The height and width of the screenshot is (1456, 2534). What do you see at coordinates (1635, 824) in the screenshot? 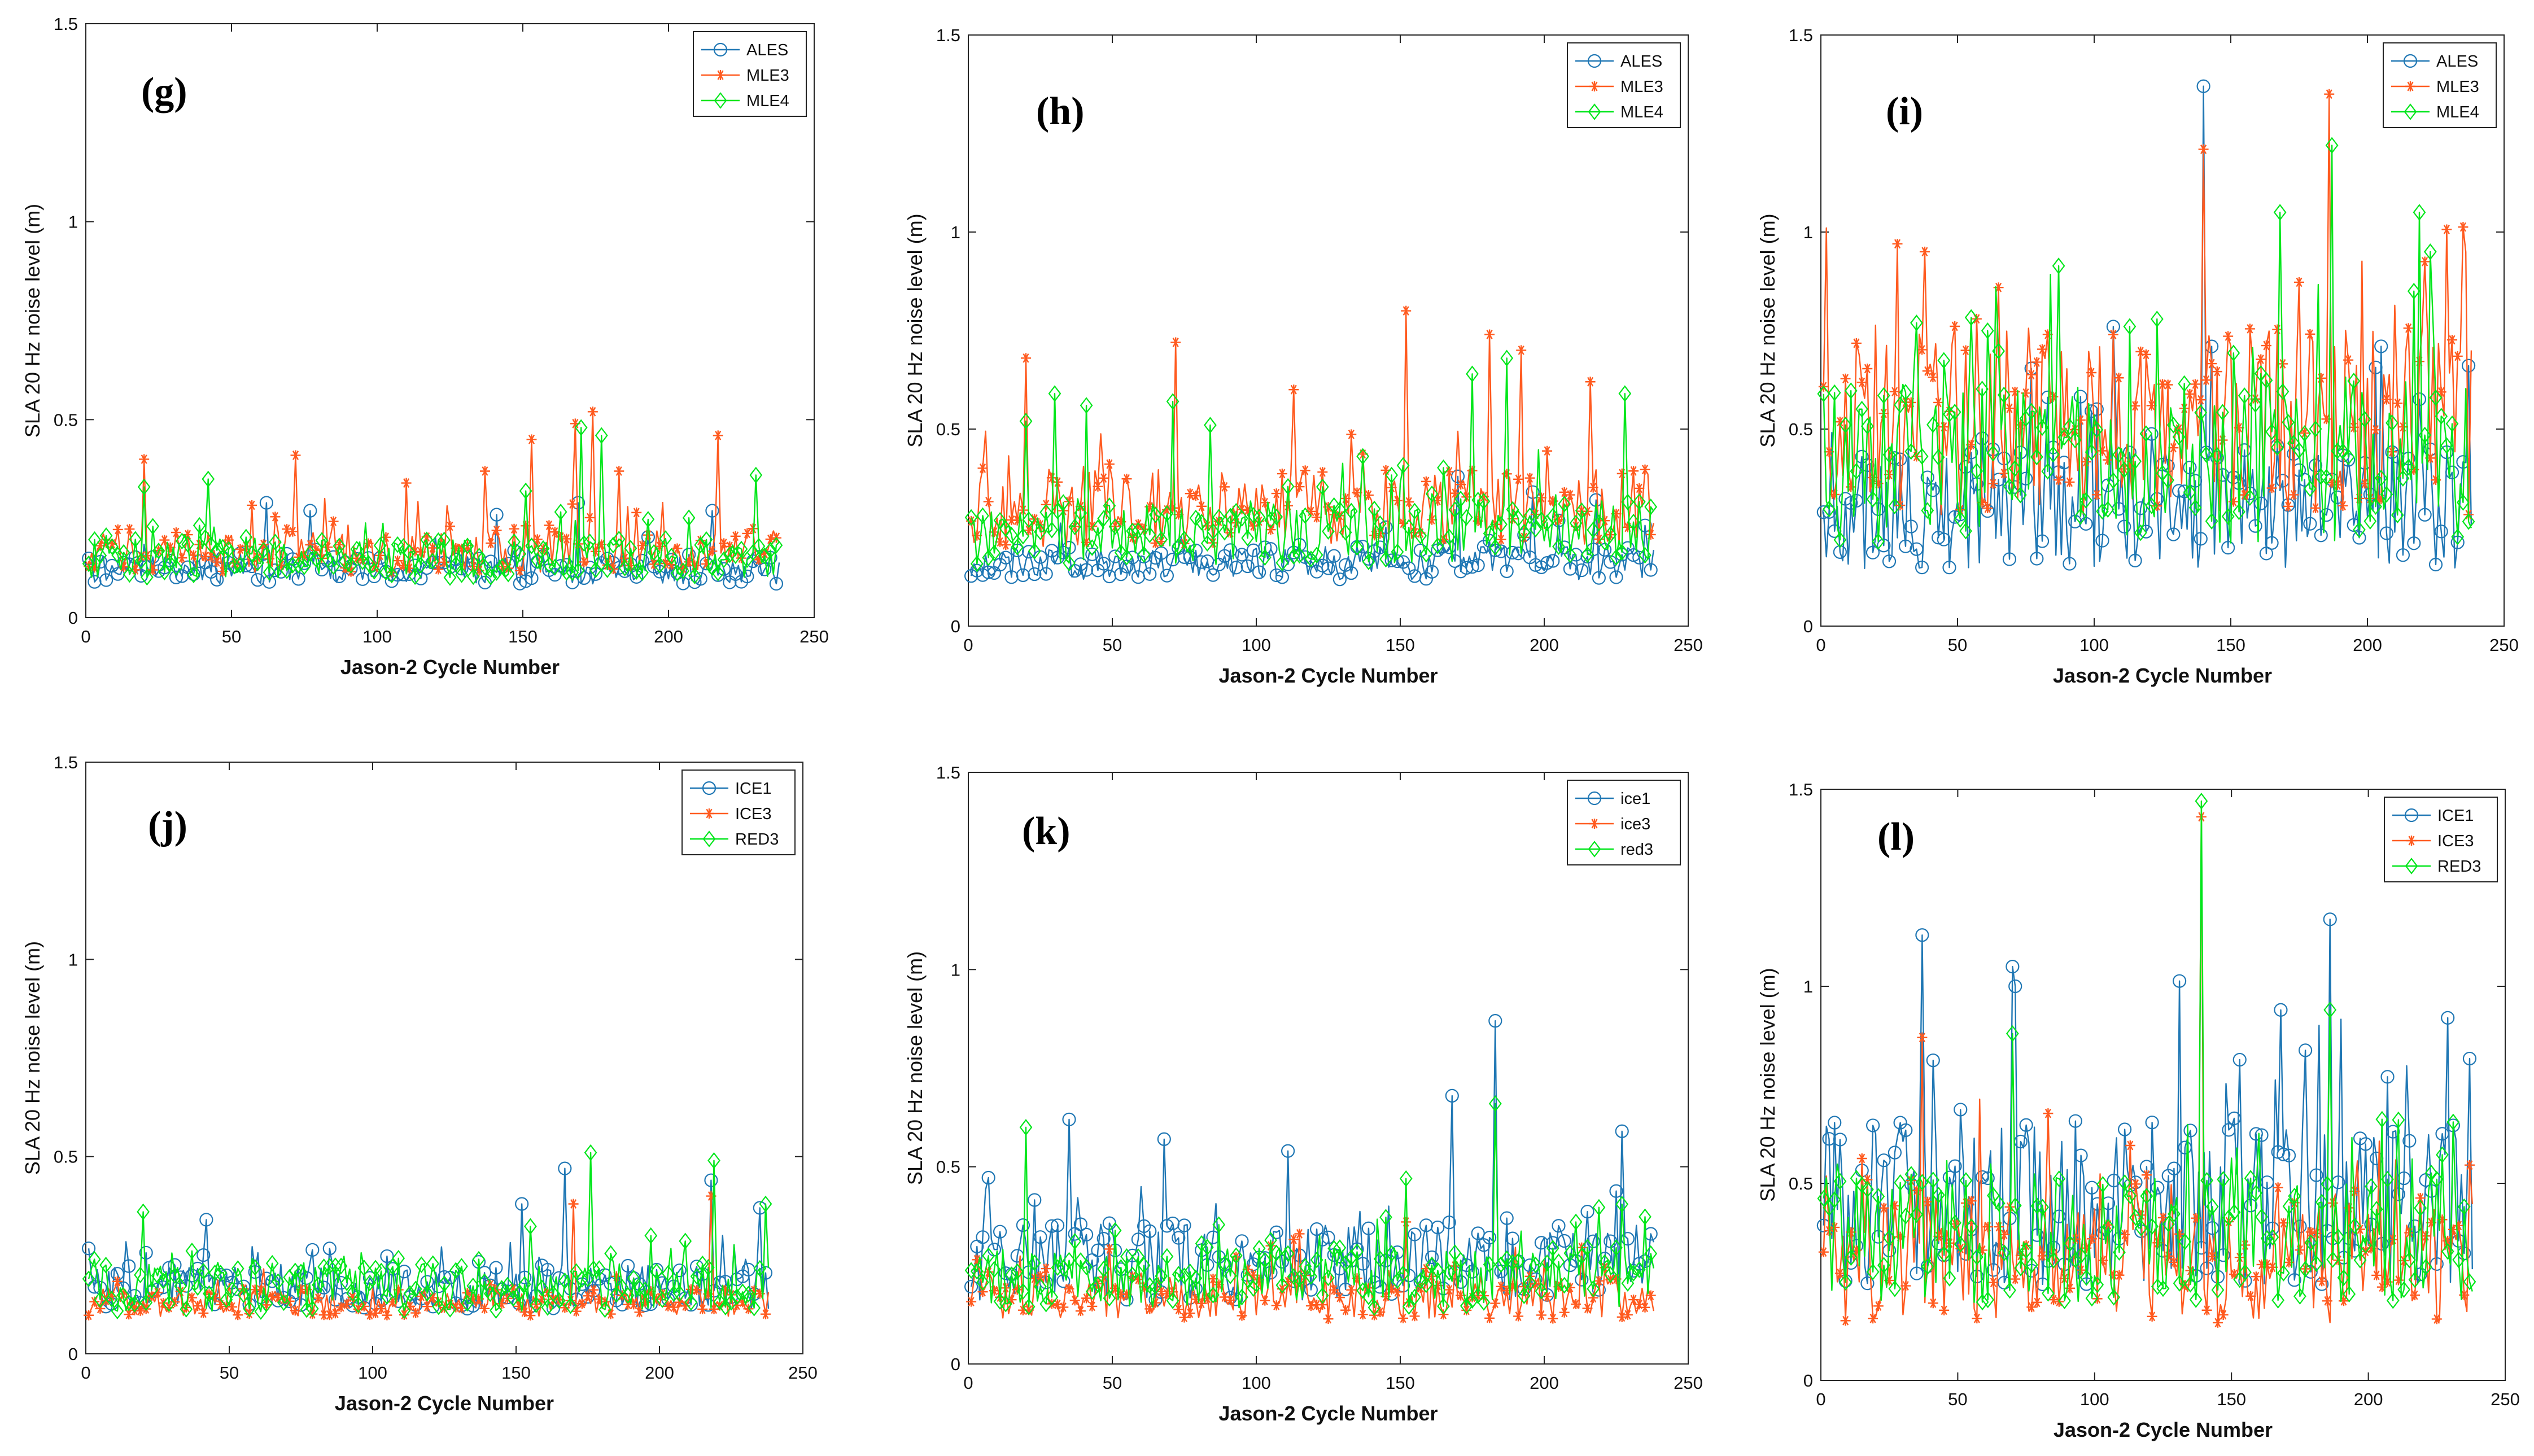
I see `legend-label: ice3` at bounding box center [1635, 824].